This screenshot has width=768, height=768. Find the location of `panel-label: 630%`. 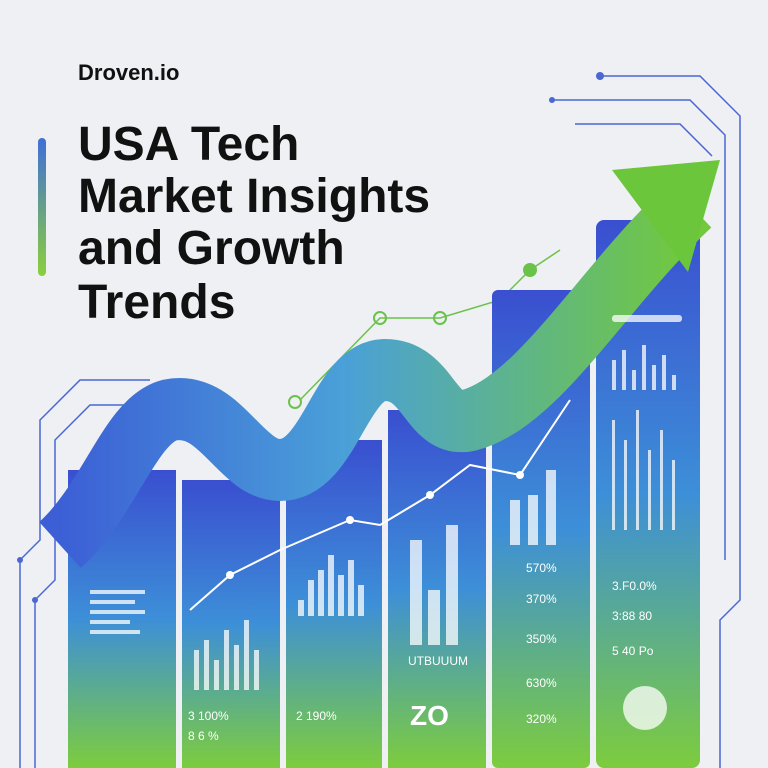

panel-label: 630% is located at coordinates (541, 683).